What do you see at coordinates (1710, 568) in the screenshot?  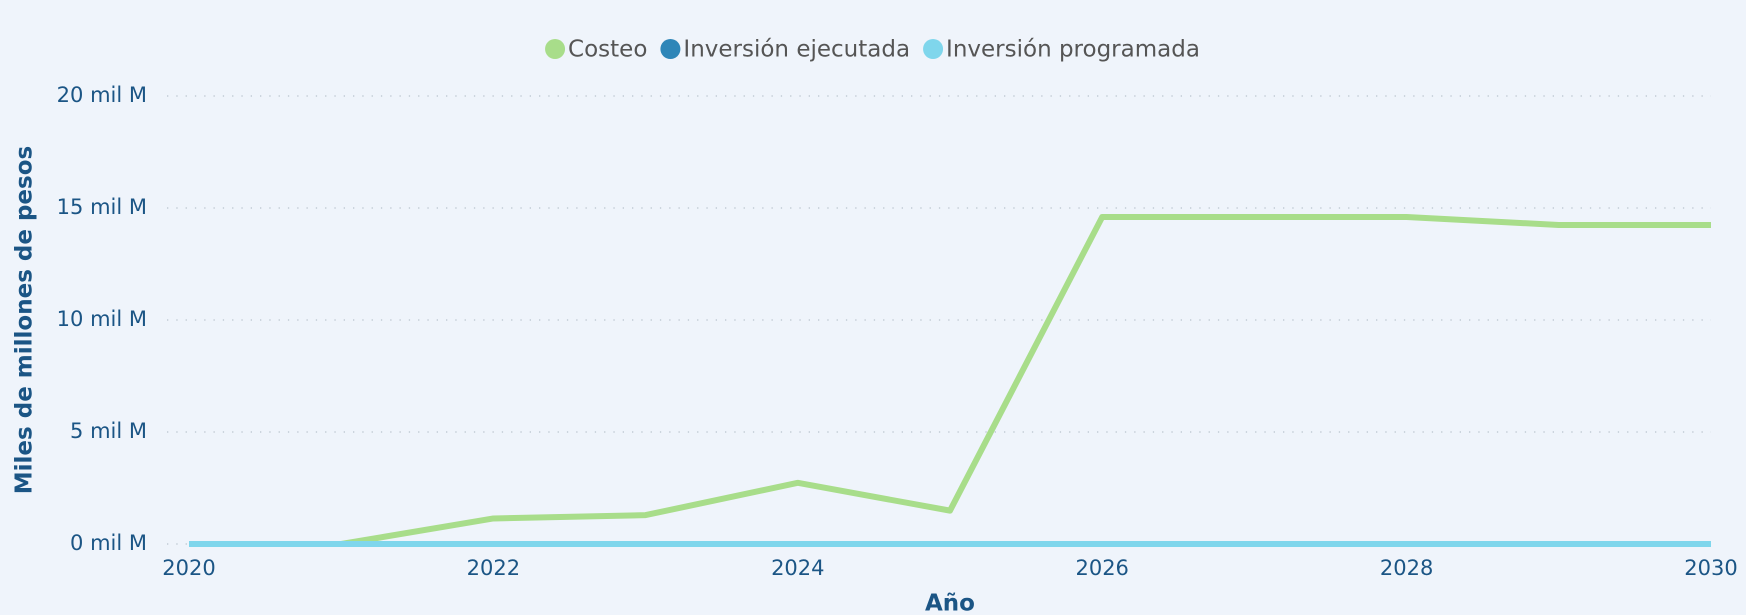 I see `x-tick-label: 2030` at bounding box center [1710, 568].